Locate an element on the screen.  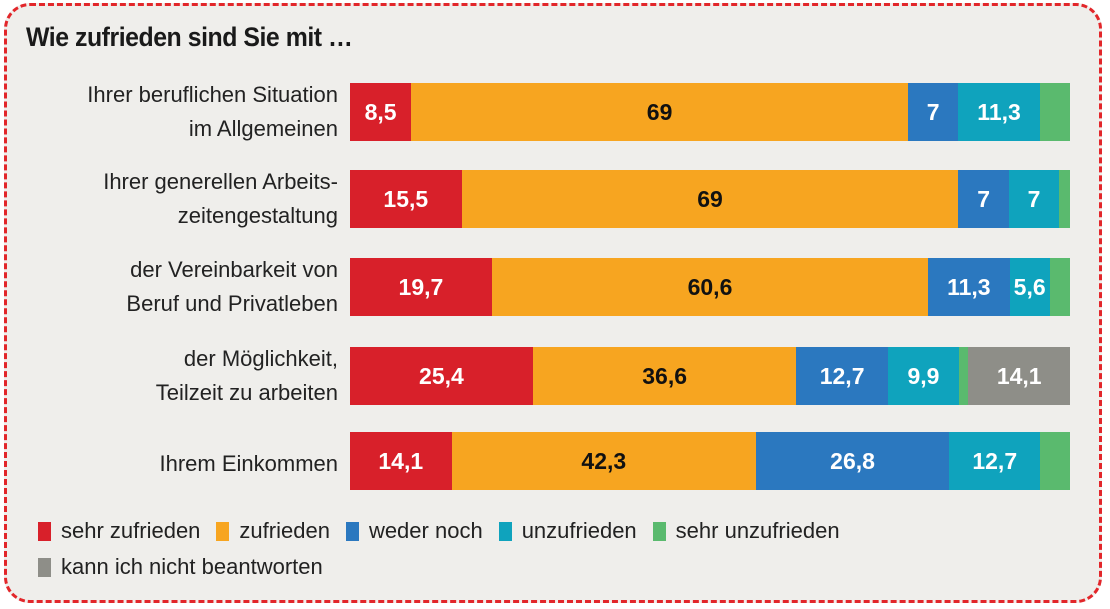
bar-segment: 36,6 is located at coordinates (664, 376).